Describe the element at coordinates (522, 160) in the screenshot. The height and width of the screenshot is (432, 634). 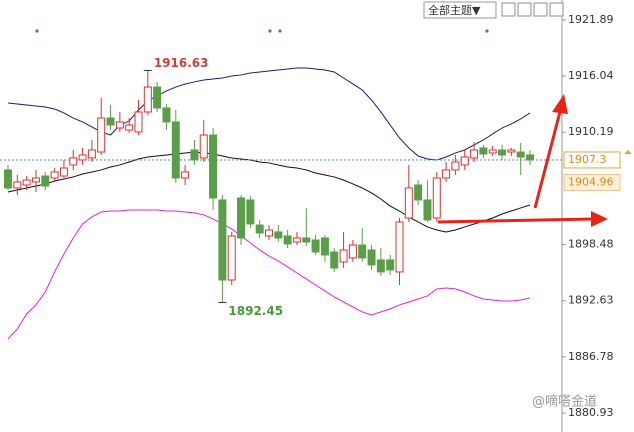
I see `annotation-arrows` at that location.